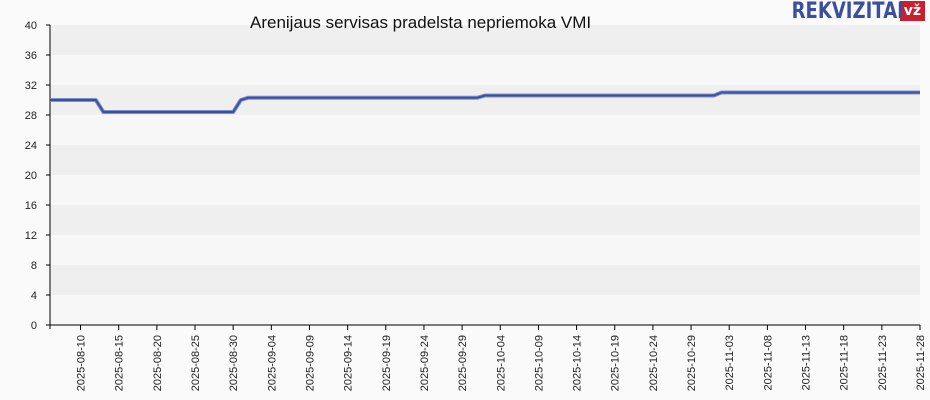 The image size is (930, 400). Describe the element at coordinates (768, 362) in the screenshot. I see `x-tick-label: 2025-11-08` at that location.